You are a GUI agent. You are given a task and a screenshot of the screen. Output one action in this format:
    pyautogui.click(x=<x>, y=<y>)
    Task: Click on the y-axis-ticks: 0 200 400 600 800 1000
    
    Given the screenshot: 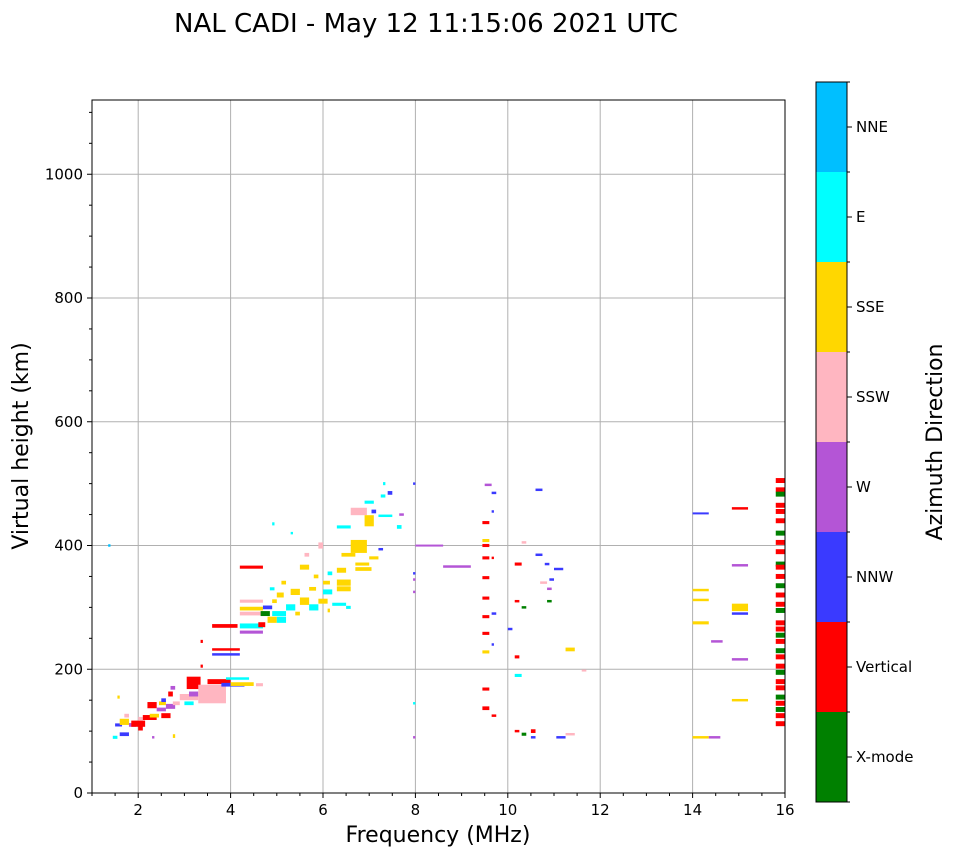 What is the action you would take?
    pyautogui.click(x=68, y=456)
    